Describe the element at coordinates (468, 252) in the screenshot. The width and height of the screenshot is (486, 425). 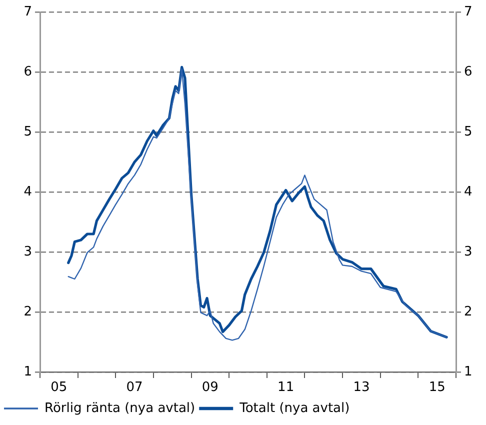
I see `y2-tick-label: 3` at that location.